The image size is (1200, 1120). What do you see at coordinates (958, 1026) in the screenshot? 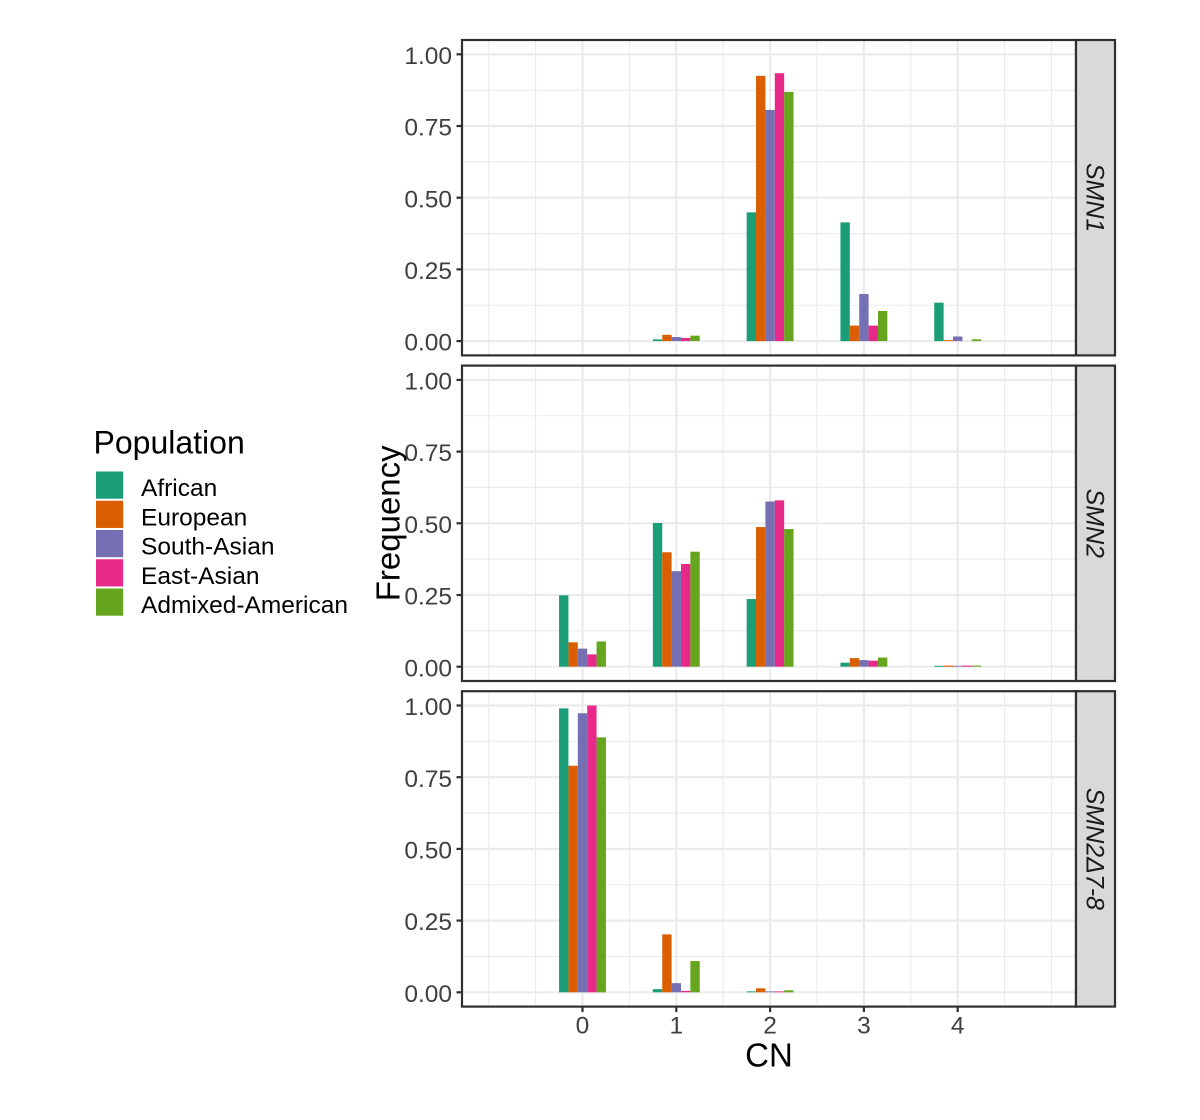
I see `svg-text: 4` at bounding box center [958, 1026].